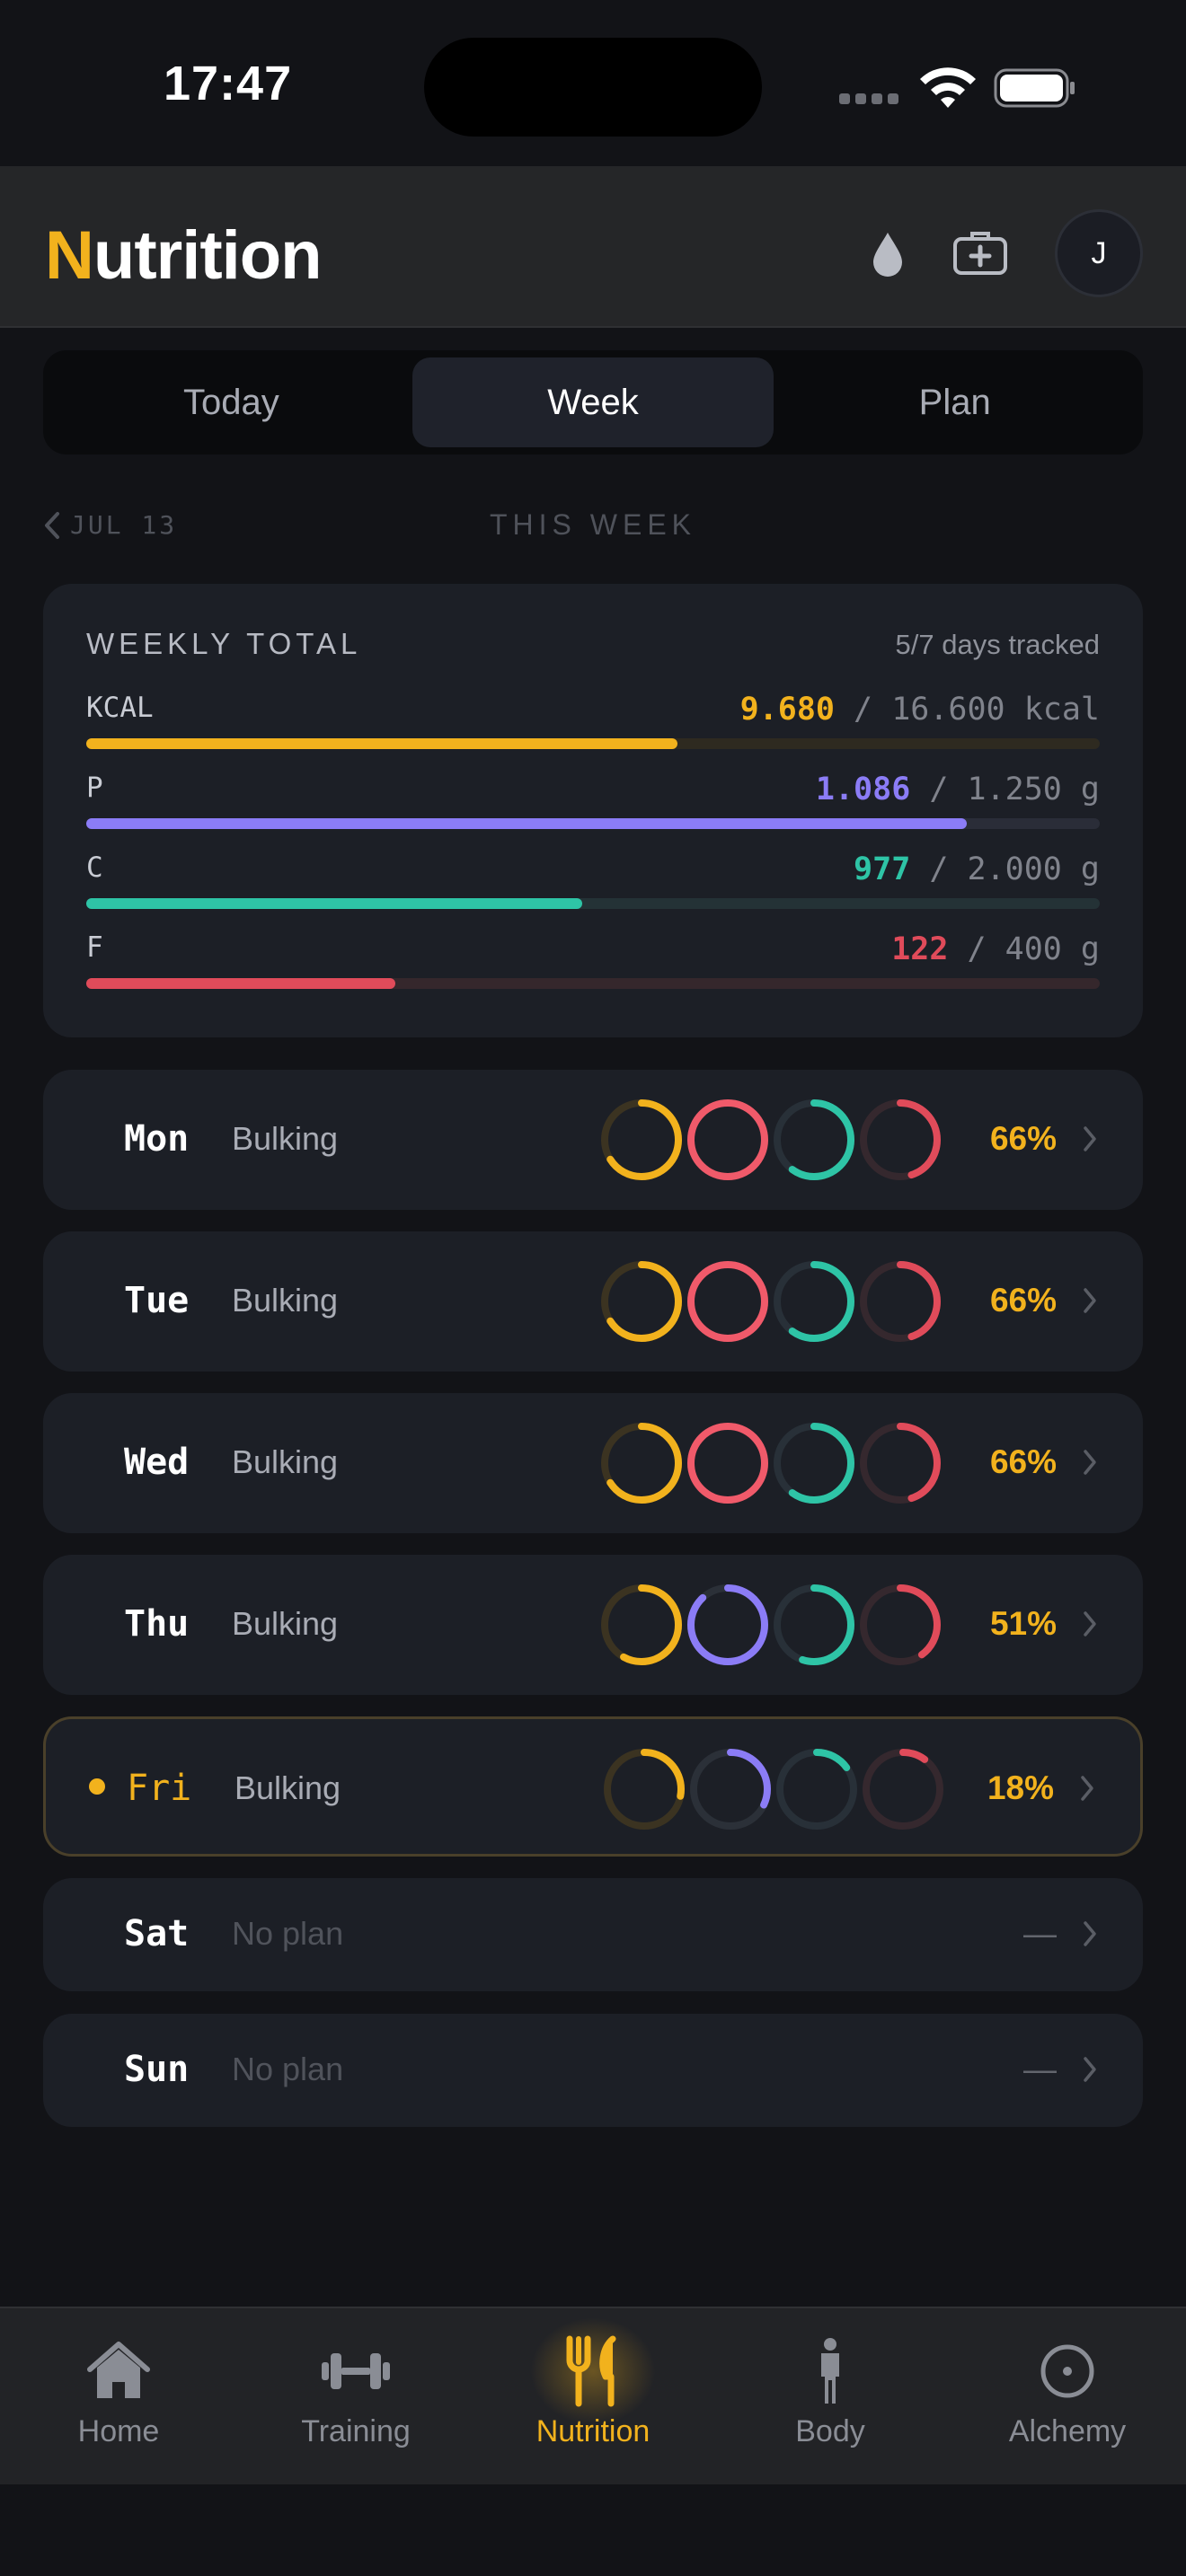 The image size is (1186, 2576). Describe the element at coordinates (863, 789) in the screenshot. I see `macro-current: 1.086` at that location.